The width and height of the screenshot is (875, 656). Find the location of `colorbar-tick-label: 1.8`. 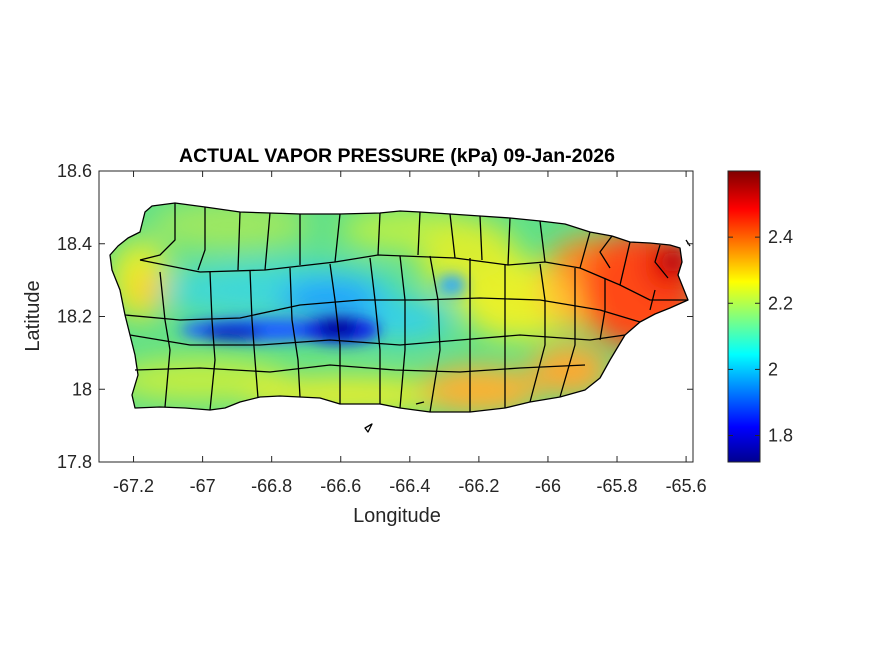

colorbar-tick-label: 1.8 is located at coordinates (780, 436).